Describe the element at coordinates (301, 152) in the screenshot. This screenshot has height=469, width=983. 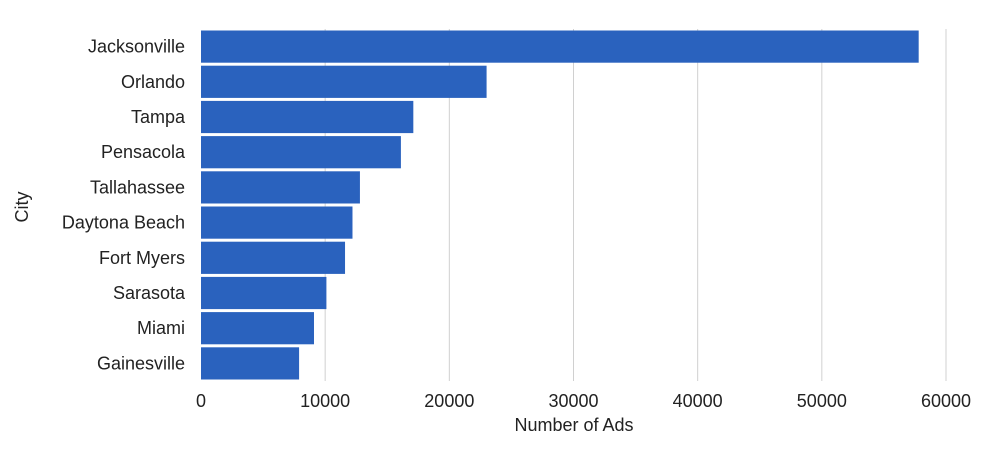
I see `bar-pensacola` at that location.